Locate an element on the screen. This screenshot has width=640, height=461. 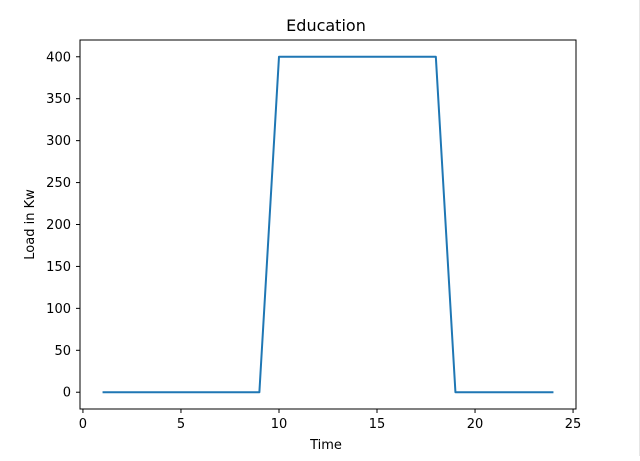
chart-title: Education is located at coordinates (326, 25).